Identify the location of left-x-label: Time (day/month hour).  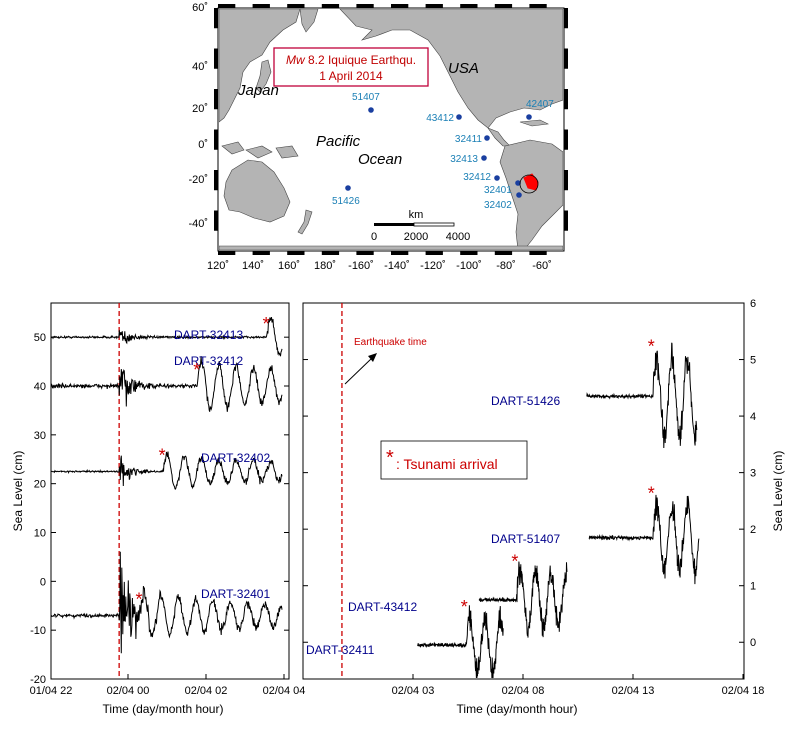
(163, 709).